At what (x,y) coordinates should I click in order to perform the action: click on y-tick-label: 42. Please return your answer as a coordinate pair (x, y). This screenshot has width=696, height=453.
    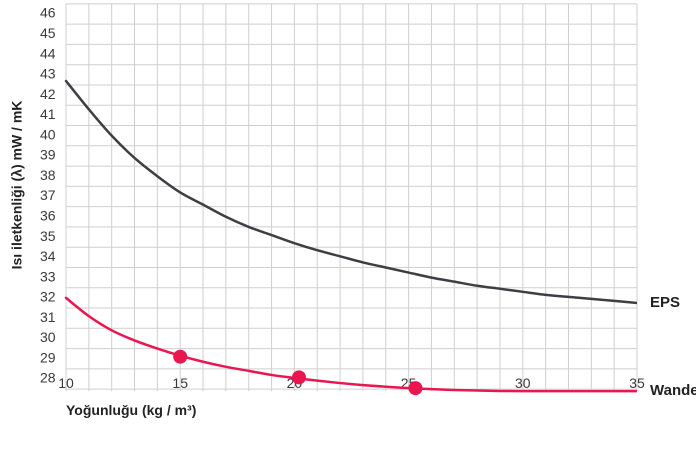
    Looking at the image, I should click on (48, 94).